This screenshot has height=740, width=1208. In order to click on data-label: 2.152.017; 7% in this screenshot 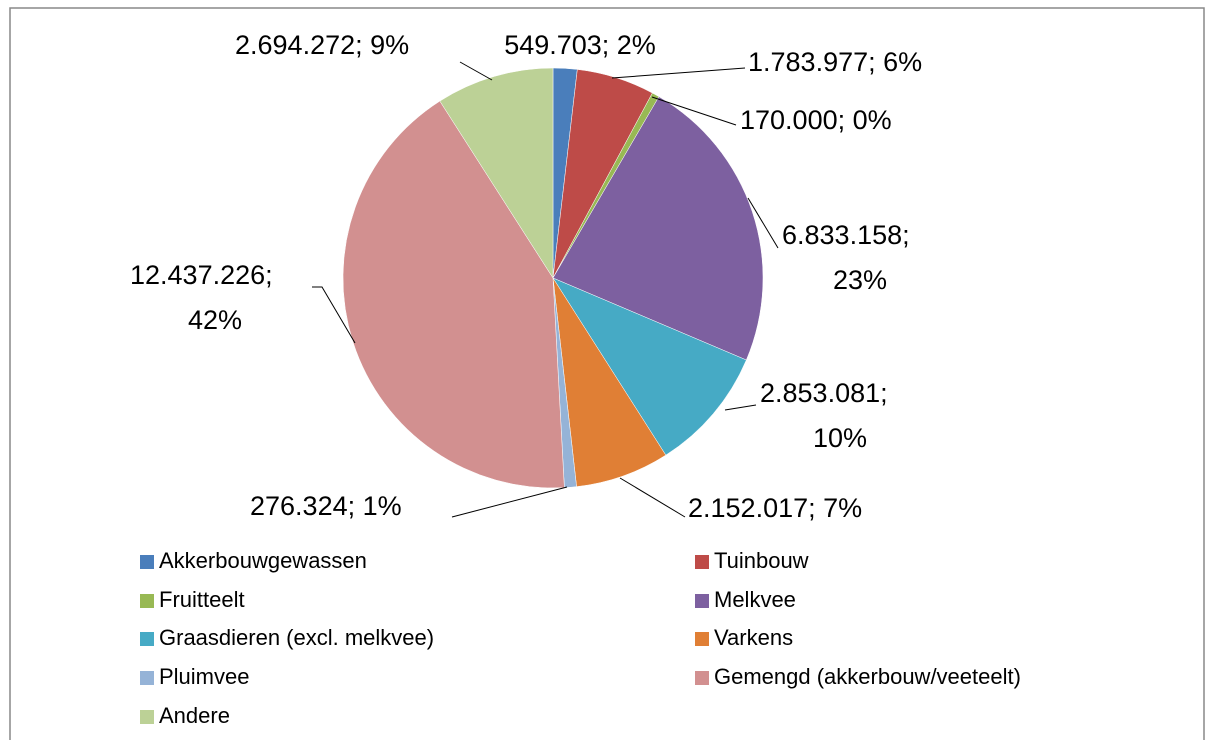, I will do `click(775, 508)`.